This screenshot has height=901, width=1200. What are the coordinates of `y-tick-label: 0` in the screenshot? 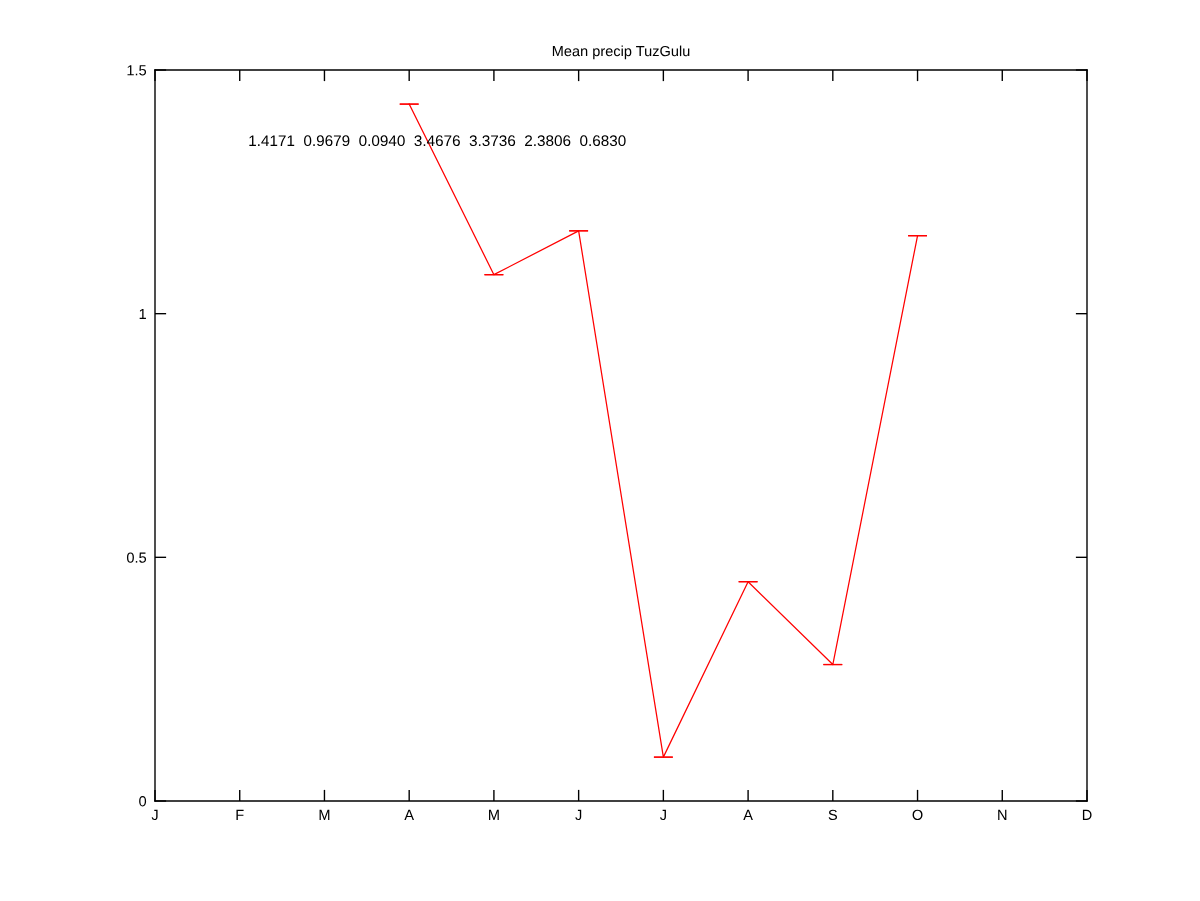 It's located at (143, 801).